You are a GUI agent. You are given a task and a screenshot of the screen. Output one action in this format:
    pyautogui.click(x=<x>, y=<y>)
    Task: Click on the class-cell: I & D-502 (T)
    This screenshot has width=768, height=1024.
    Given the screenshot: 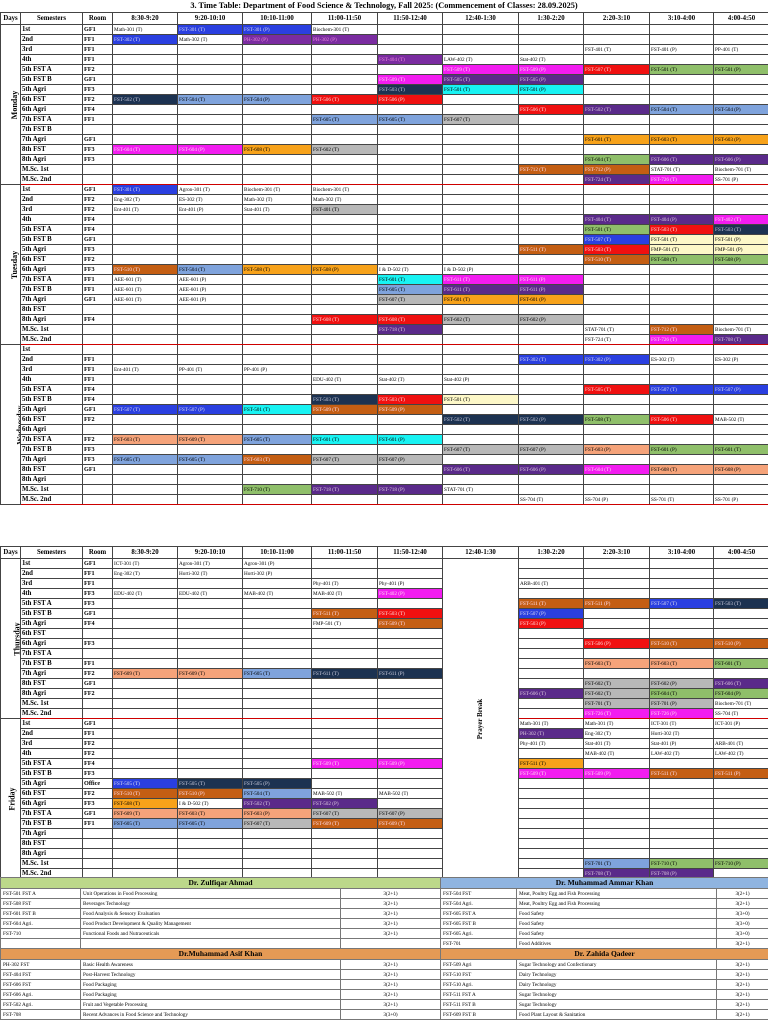 What is the action you would take?
    pyautogui.click(x=210, y=803)
    